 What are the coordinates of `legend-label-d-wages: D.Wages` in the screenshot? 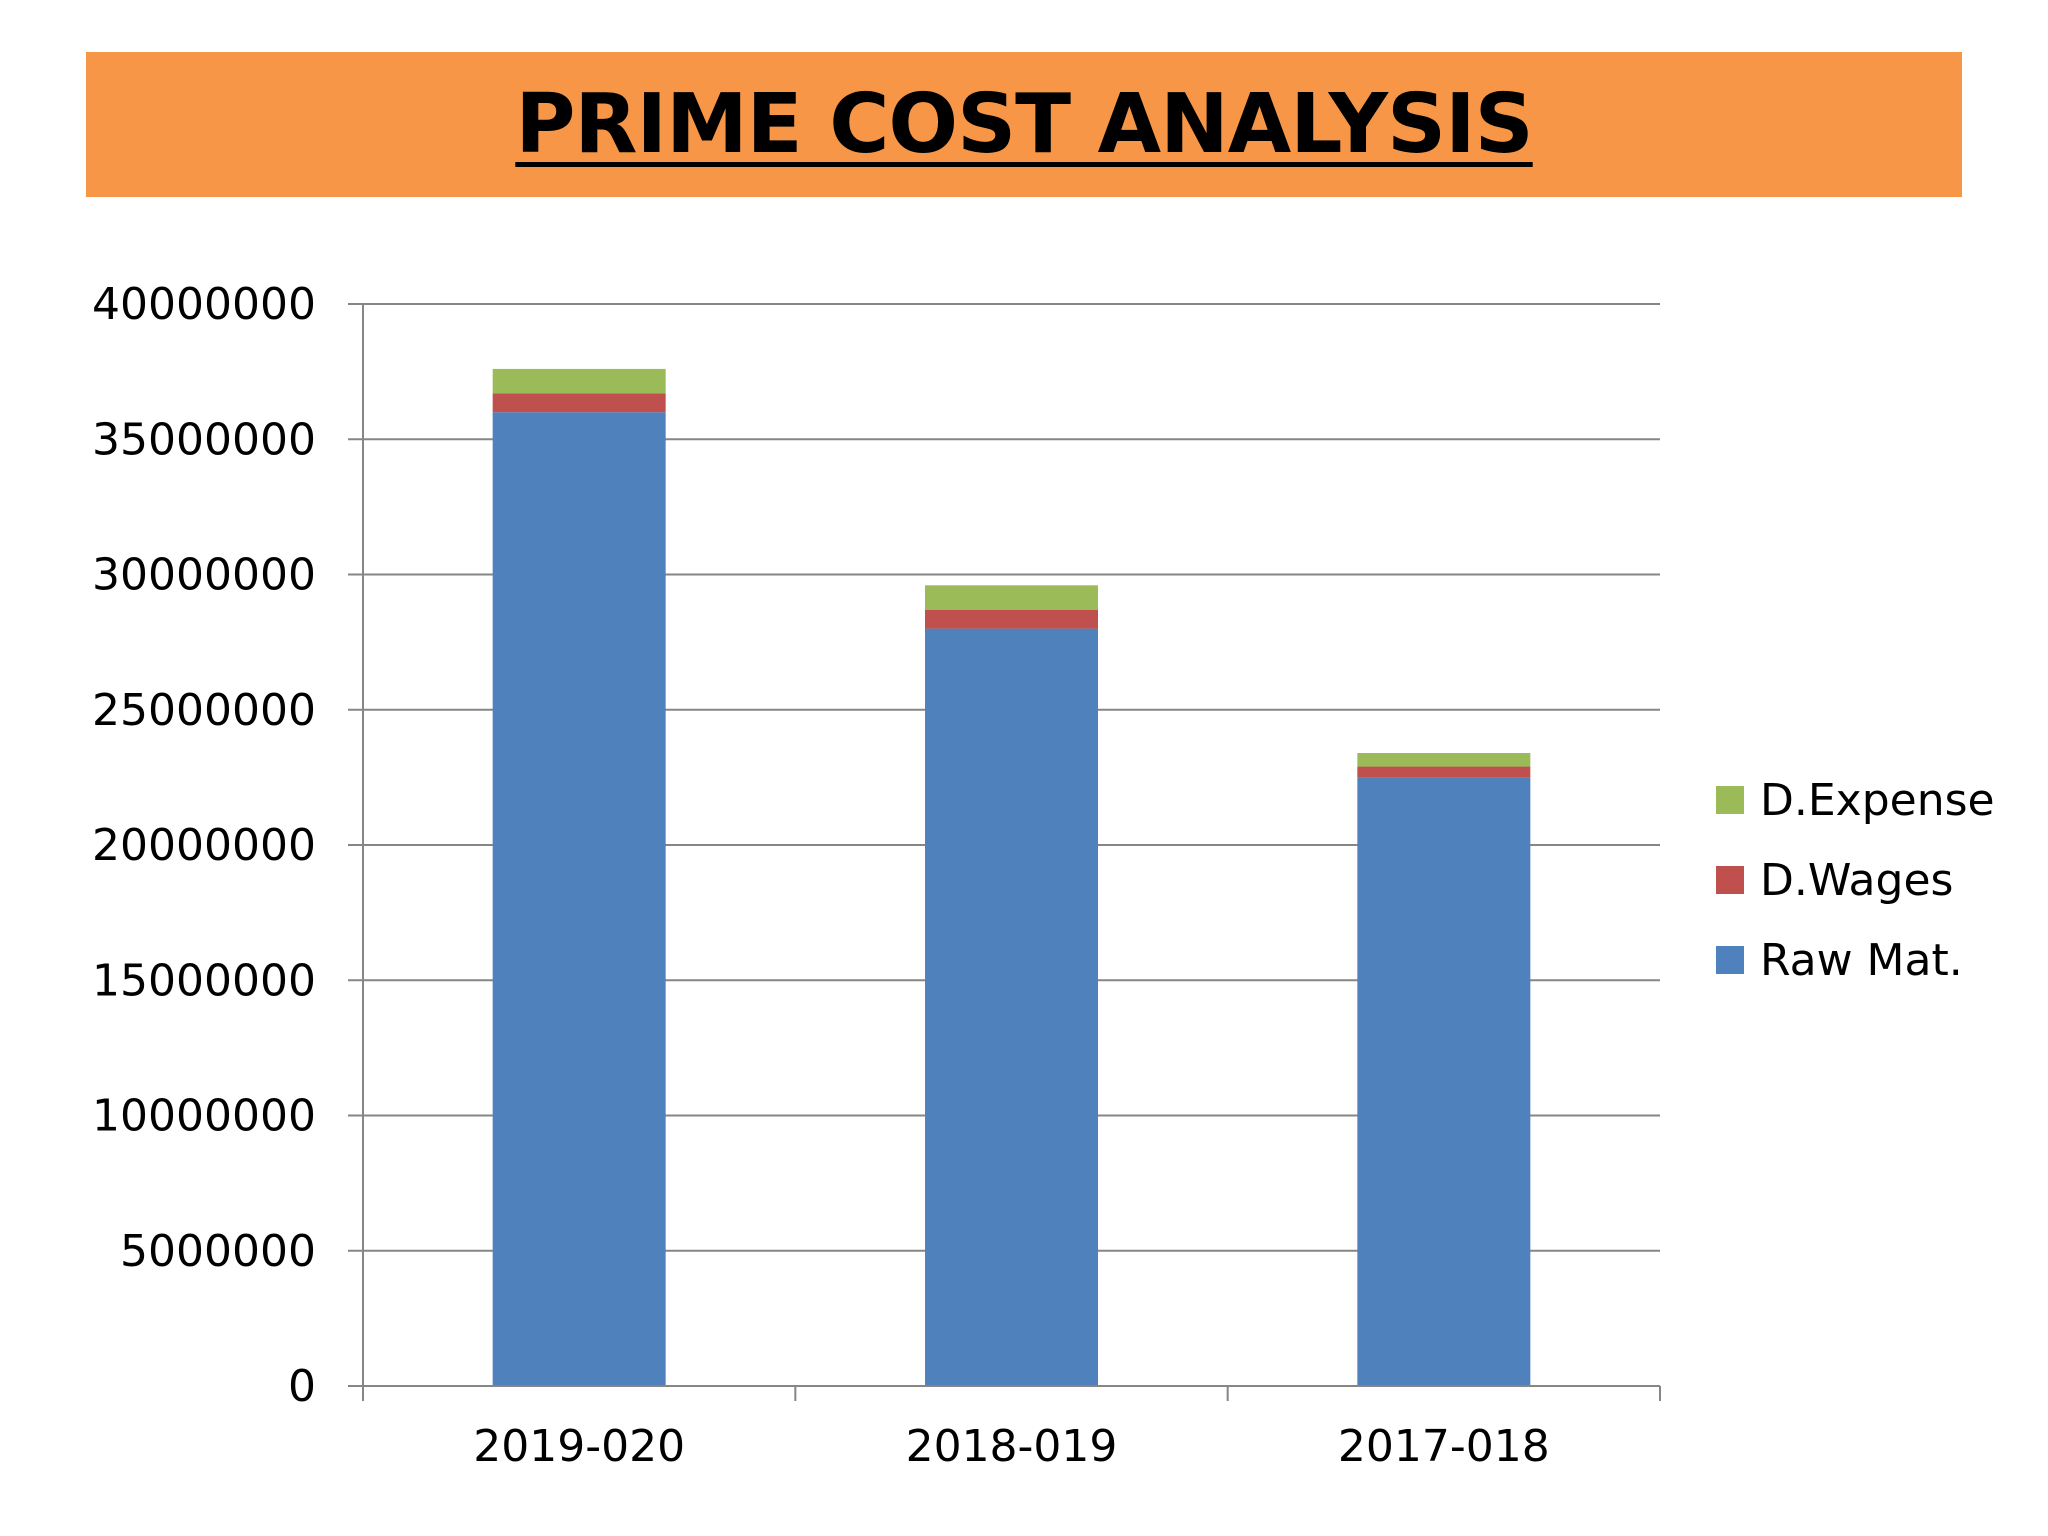 It's located at (1856, 880).